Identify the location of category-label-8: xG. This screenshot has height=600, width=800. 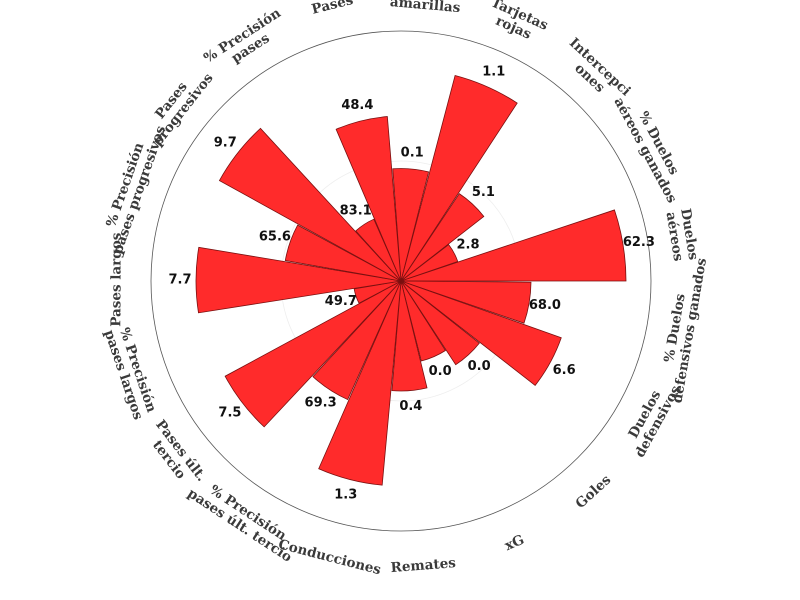
(514, 543).